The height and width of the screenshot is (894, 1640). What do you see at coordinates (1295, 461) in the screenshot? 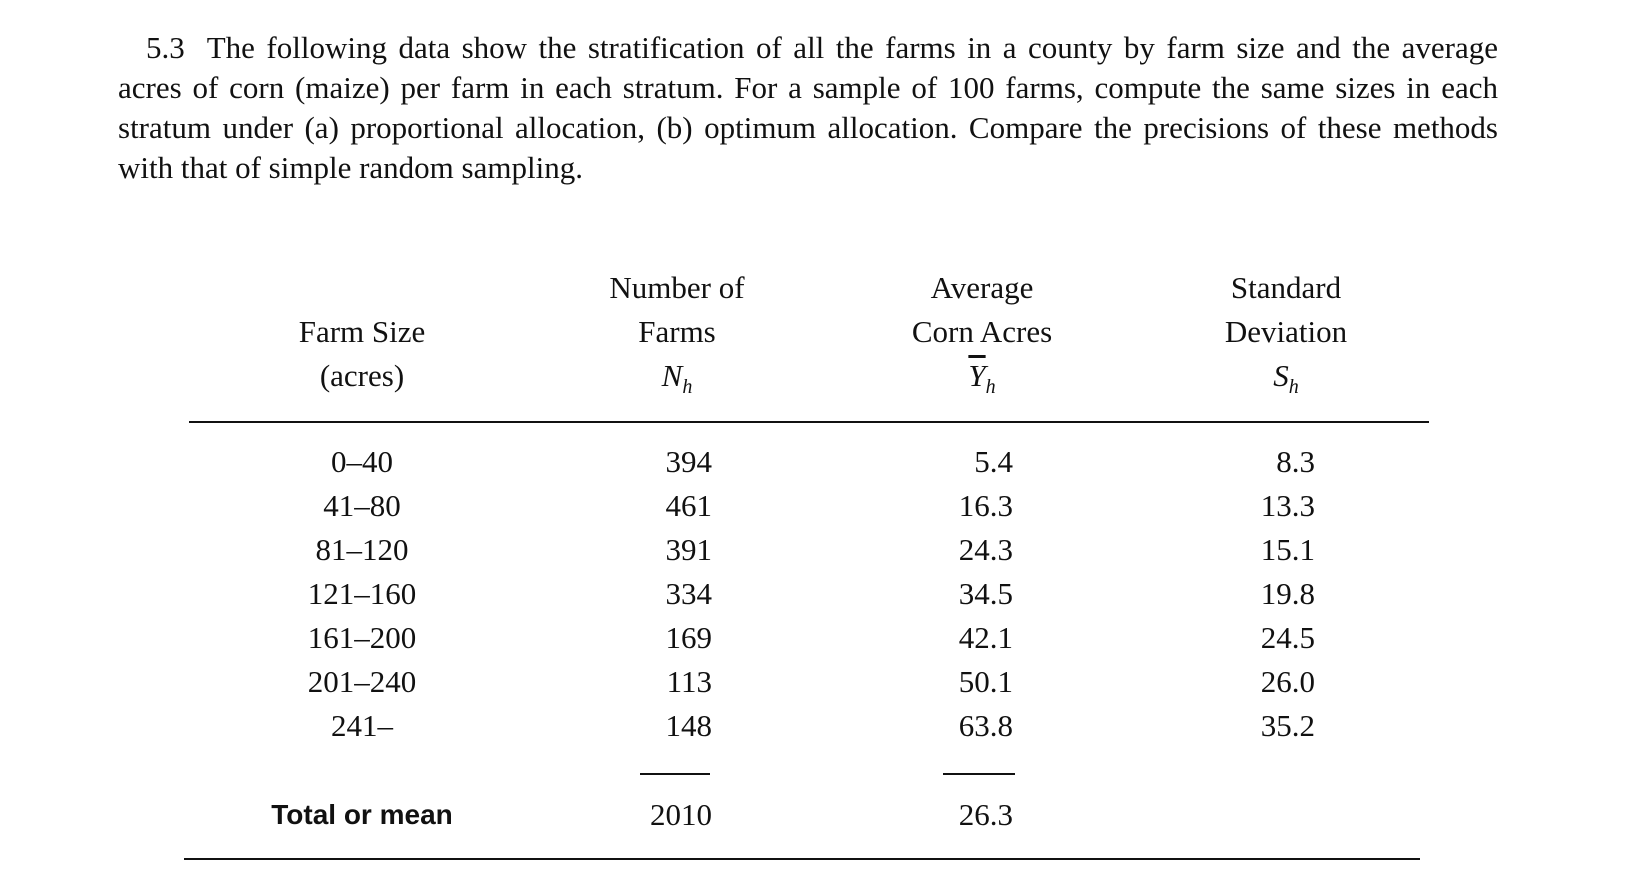
I see `table-cell: 8.3` at bounding box center [1295, 461].